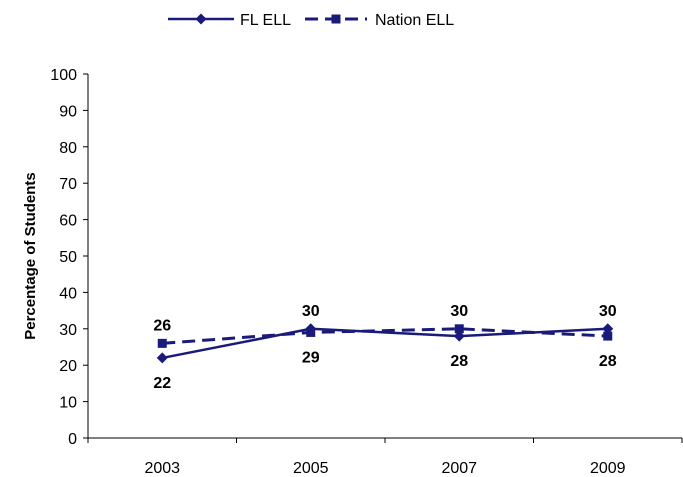  Describe the element at coordinates (311, 311) in the screenshot. I see `data-label-fl-ell-2005: 30` at that location.